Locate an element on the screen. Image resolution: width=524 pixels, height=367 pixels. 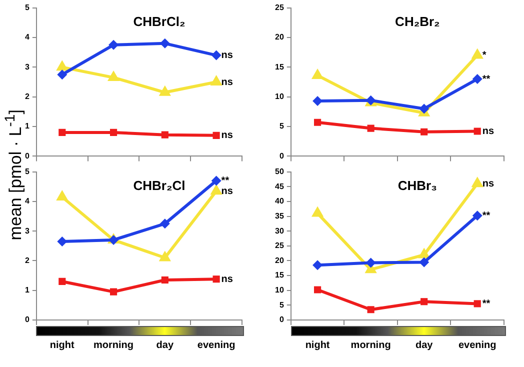
y-tick-label: 45 is located at coordinates (279, 186).